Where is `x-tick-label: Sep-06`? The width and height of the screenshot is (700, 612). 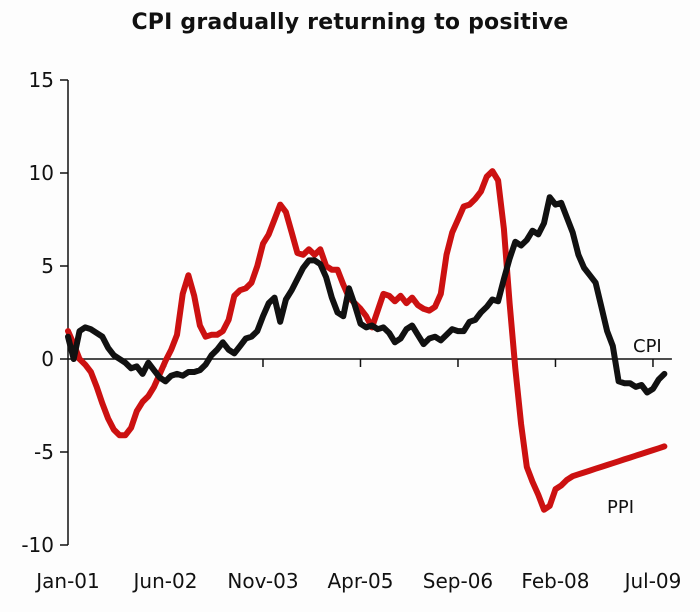
x-tick-label: Sep-06 is located at coordinates (458, 581).